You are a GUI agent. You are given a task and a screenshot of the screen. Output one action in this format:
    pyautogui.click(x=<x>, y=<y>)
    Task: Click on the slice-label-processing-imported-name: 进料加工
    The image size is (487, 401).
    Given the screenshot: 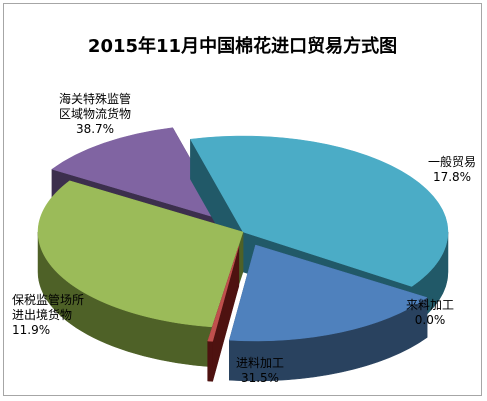 What is the action you would take?
    pyautogui.click(x=259, y=363)
    